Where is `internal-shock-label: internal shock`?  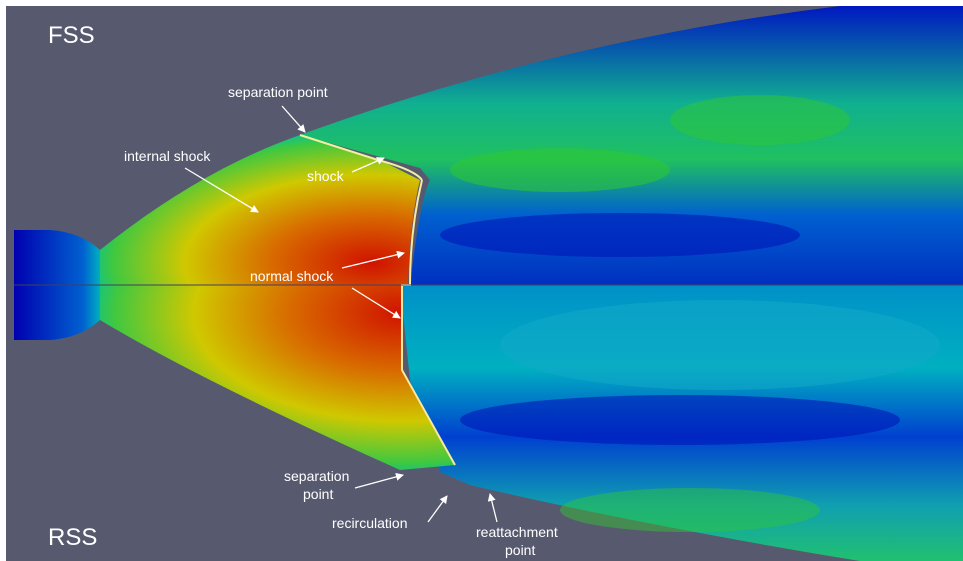 internal-shock-label: internal shock is located at coordinates (167, 156).